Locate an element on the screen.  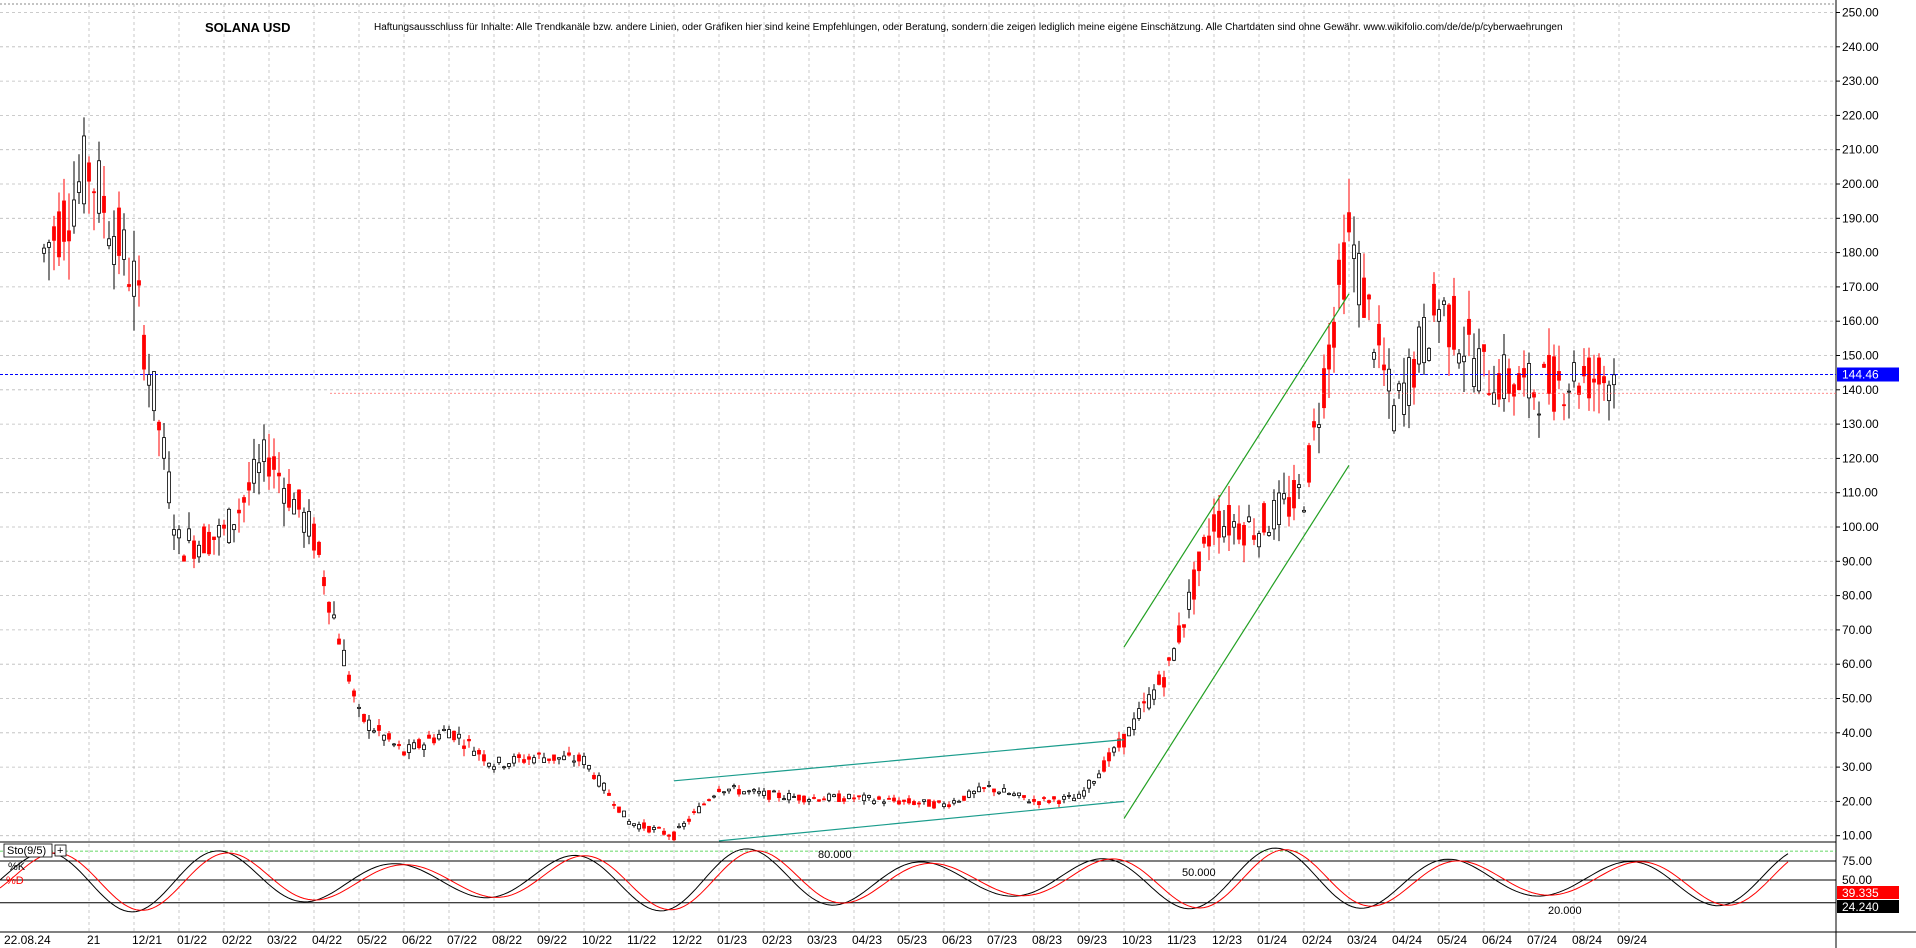
trendline-upper-channel-2023-high is located at coordinates (899, 760).